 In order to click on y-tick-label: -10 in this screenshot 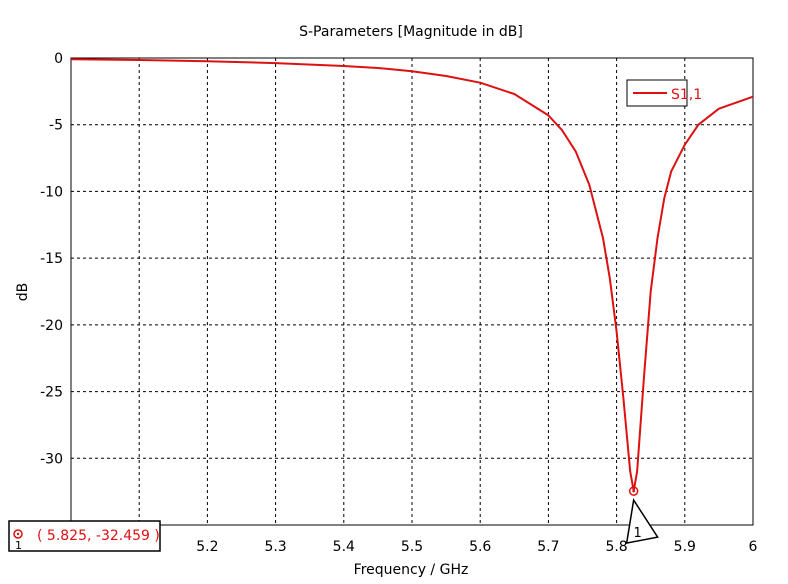, I will do `click(51, 192)`.